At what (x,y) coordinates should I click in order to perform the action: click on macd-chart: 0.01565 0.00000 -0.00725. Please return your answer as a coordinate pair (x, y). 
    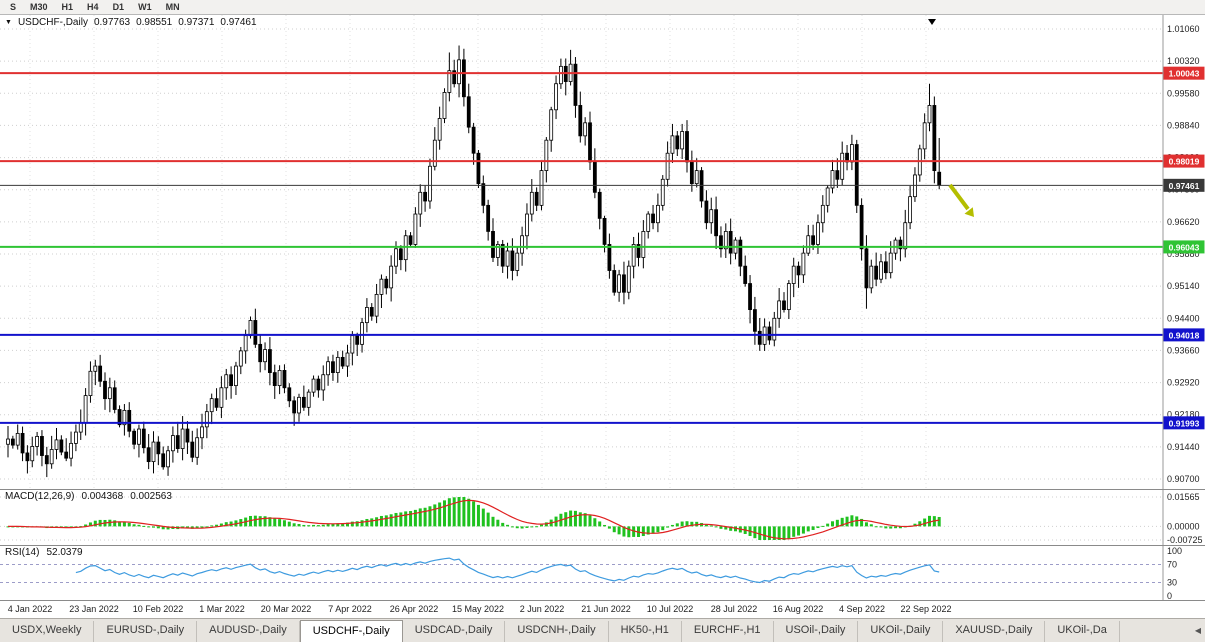
    Looking at the image, I should click on (602, 517).